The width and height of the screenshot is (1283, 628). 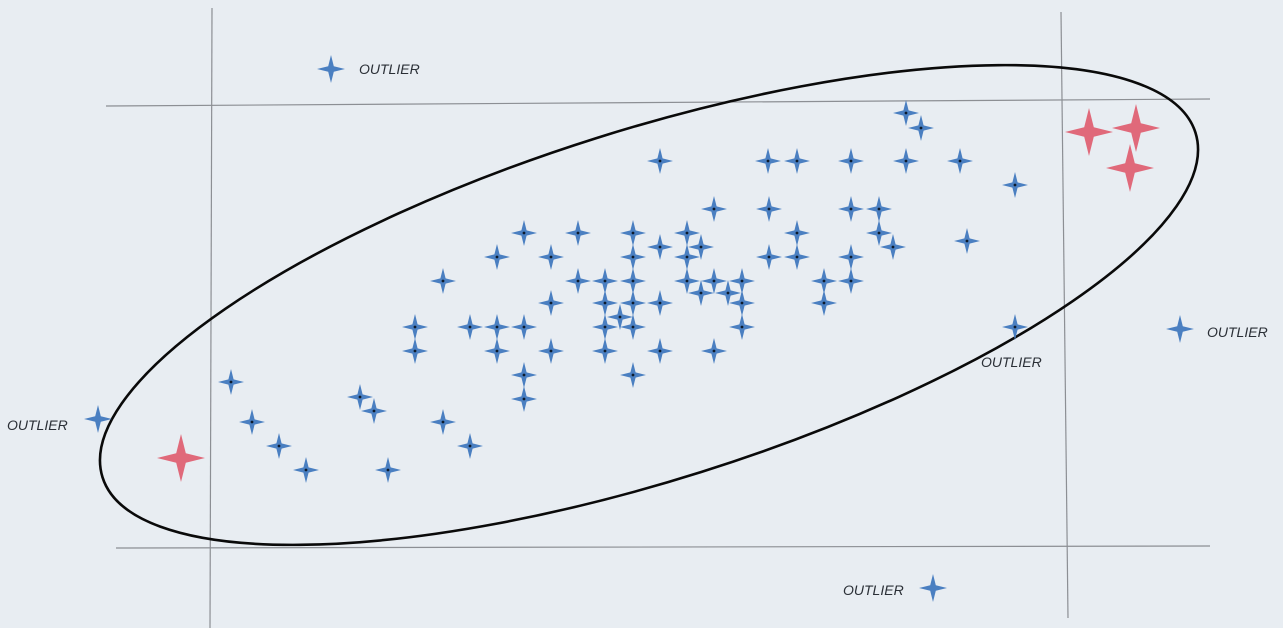 What do you see at coordinates (1011, 362) in the screenshot?
I see `outlier-label-inside-right: OUTLIER` at bounding box center [1011, 362].